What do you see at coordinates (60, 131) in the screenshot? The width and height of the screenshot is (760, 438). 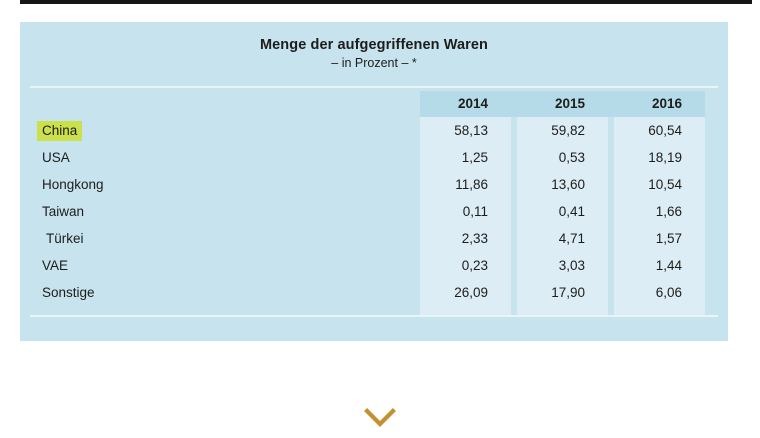 I see `row-label: China` at bounding box center [60, 131].